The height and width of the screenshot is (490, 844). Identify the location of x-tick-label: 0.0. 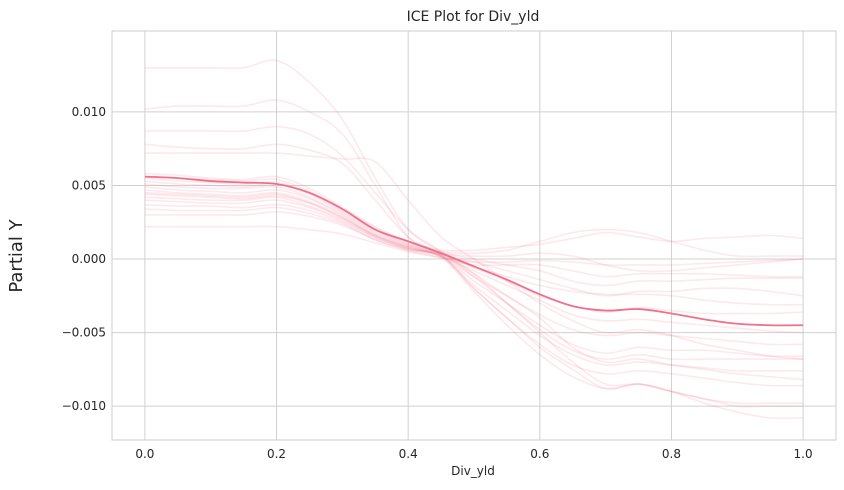
(144, 454).